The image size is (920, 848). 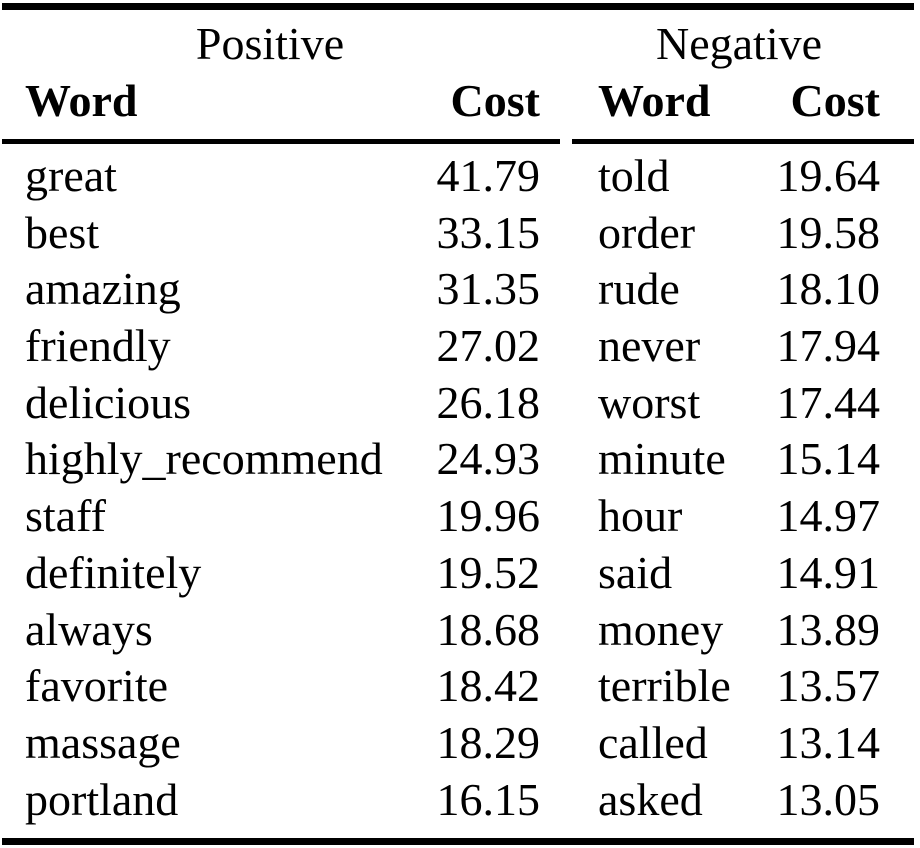 I want to click on table-row: portland 16.15 asked 13.05, so click(x=460, y=800).